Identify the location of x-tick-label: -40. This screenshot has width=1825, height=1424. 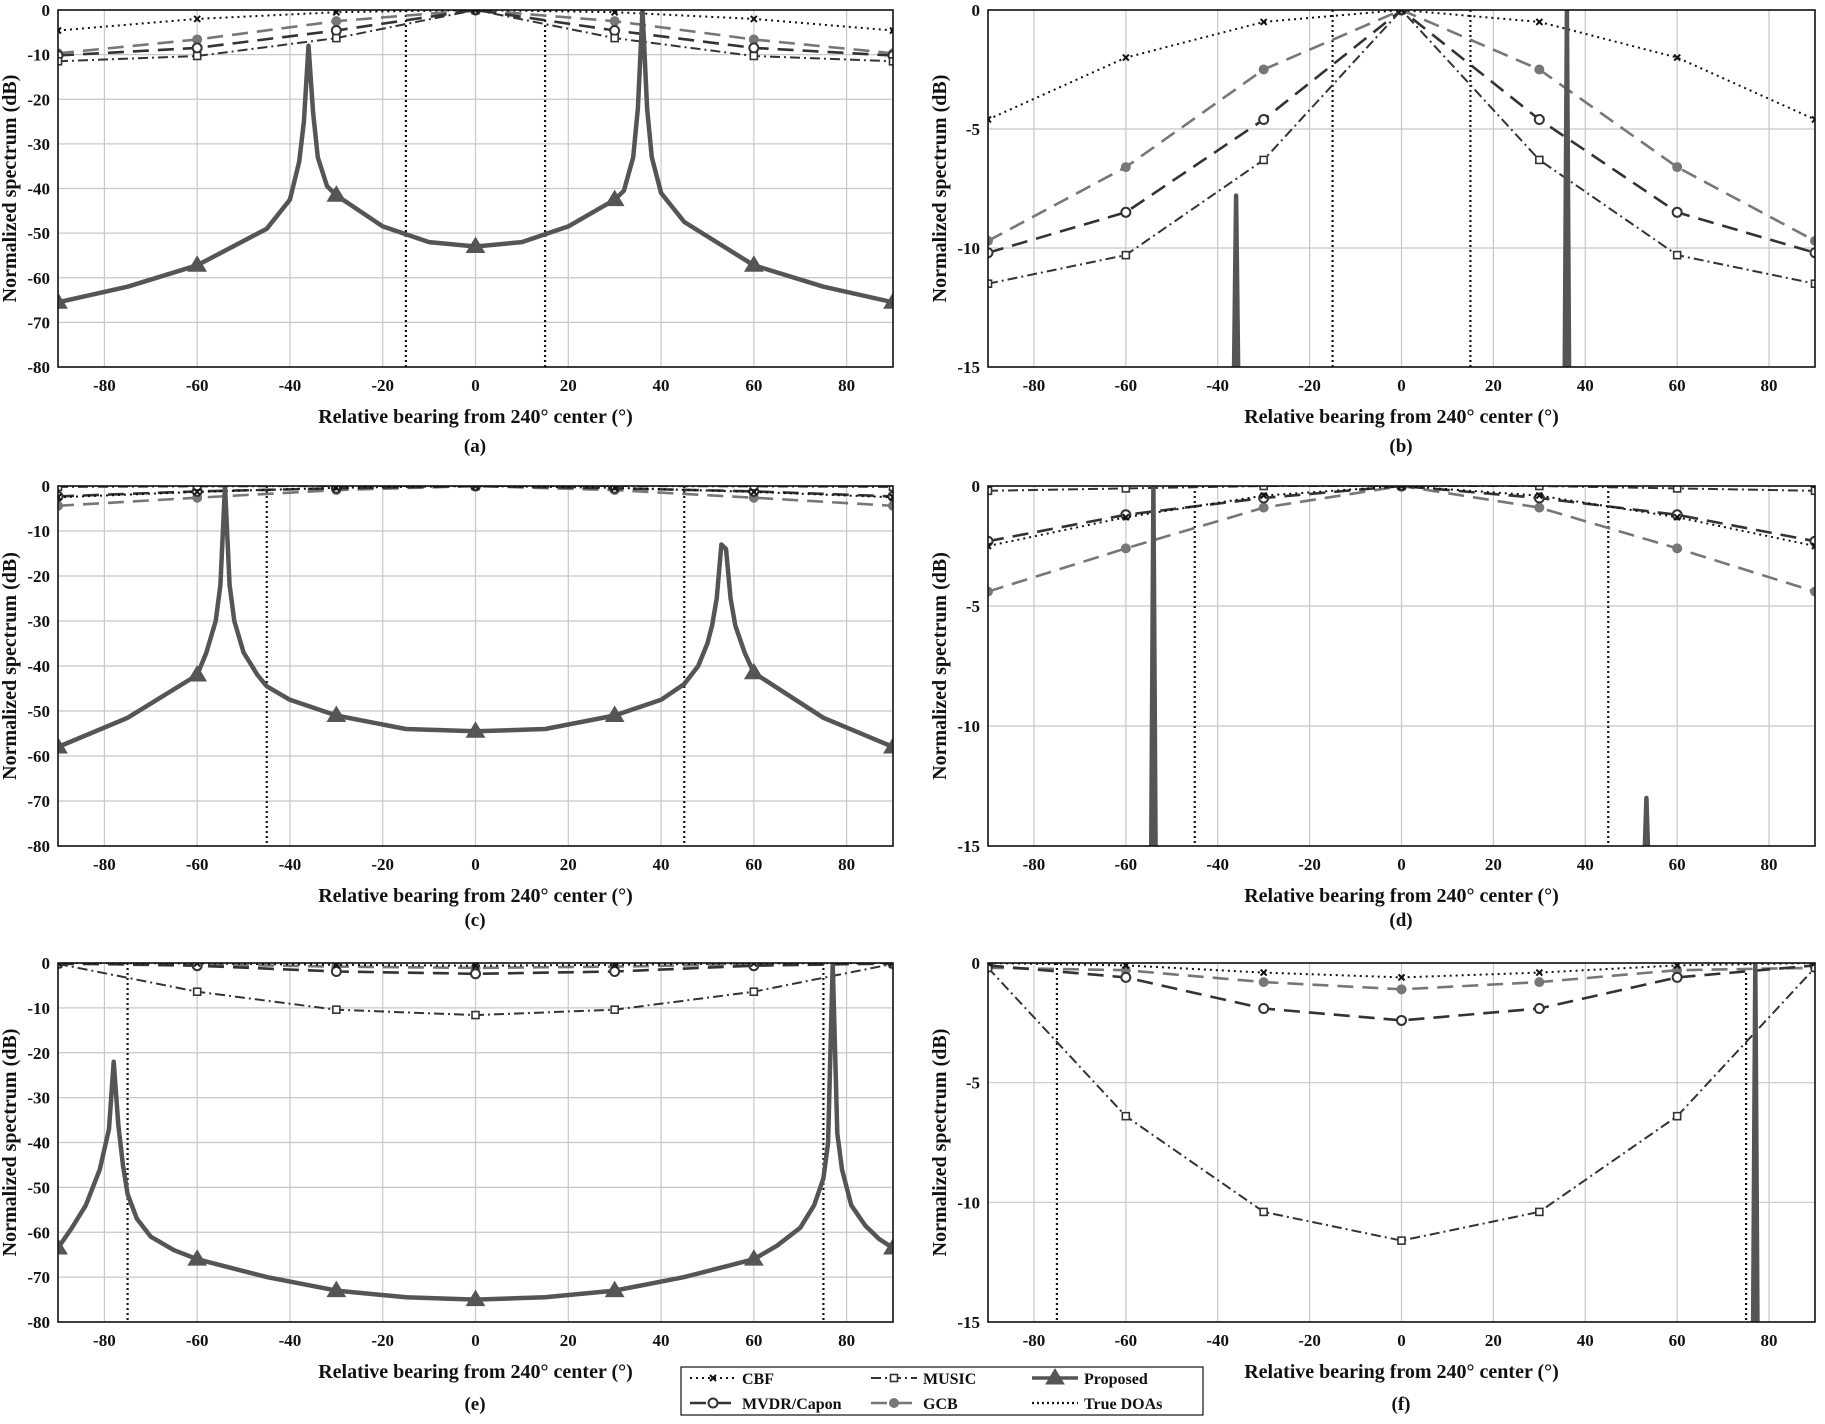
(290, 1340).